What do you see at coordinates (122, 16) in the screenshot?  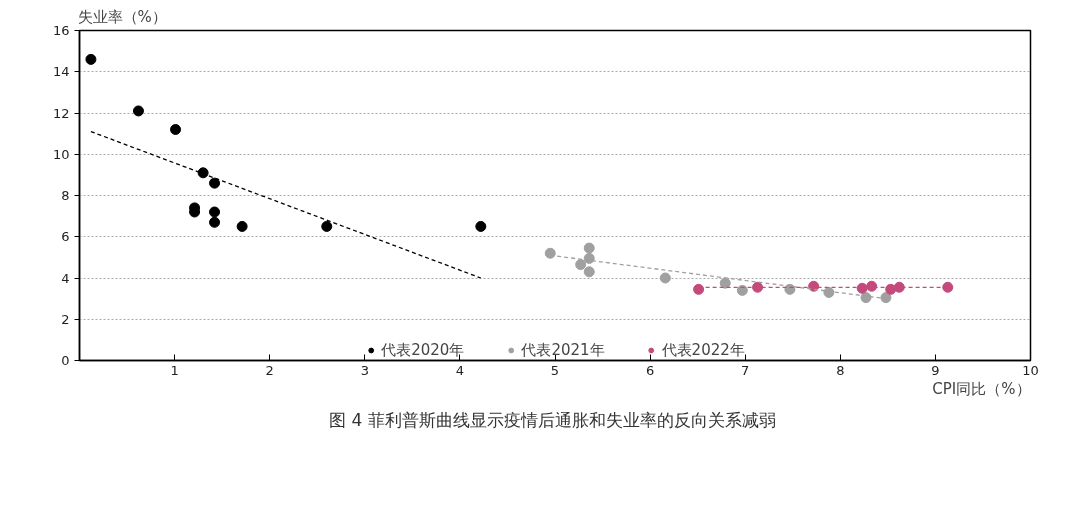 I see `y-axis-title: 失业率（%）` at bounding box center [122, 16].